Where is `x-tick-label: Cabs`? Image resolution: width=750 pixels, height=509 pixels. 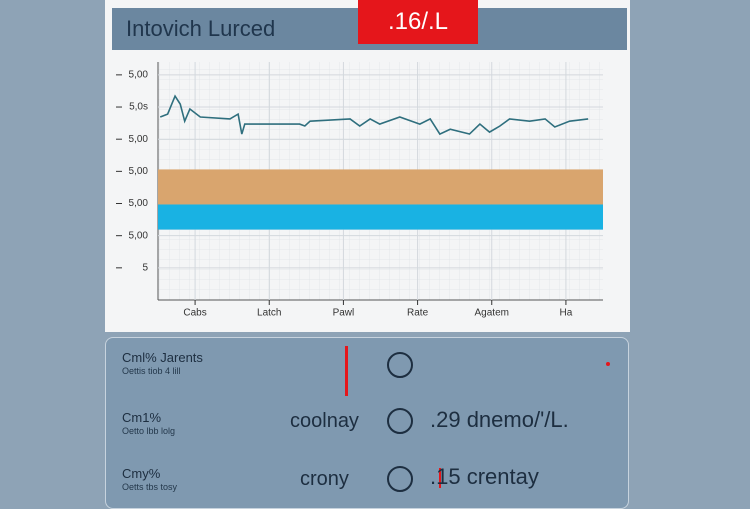
x-tick-label: Cabs is located at coordinates (194, 313).